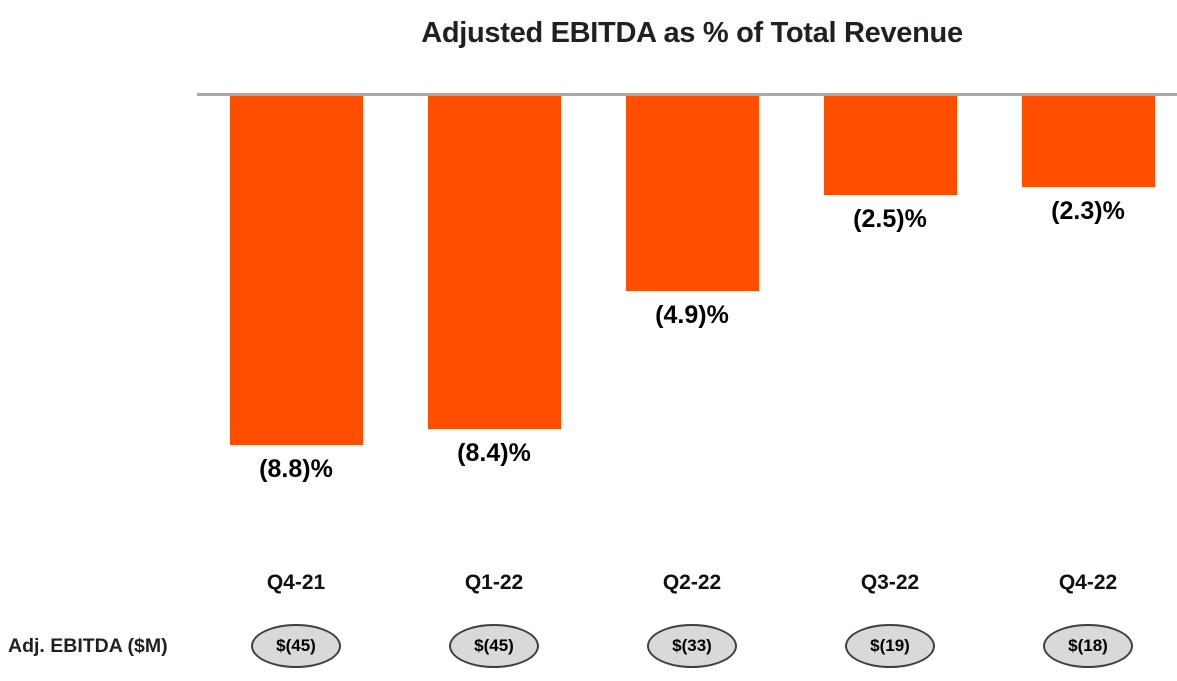 This screenshot has width=1177, height=681. Describe the element at coordinates (692, 33) in the screenshot. I see `chart-title: Adjusted EBITDA as % of Total Revenue` at that location.